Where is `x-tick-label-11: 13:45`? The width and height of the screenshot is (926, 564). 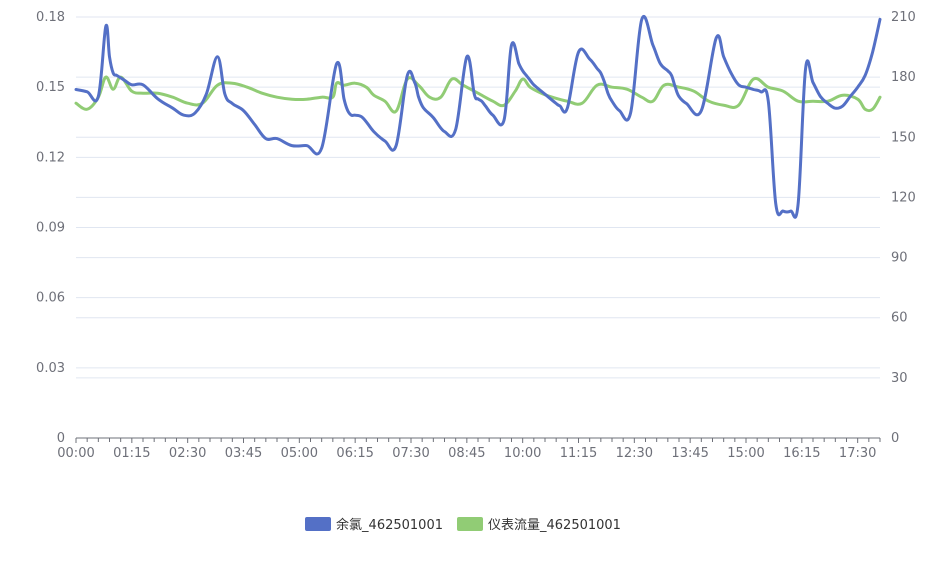
x-tick-label-11: 13:45 is located at coordinates (689, 453).